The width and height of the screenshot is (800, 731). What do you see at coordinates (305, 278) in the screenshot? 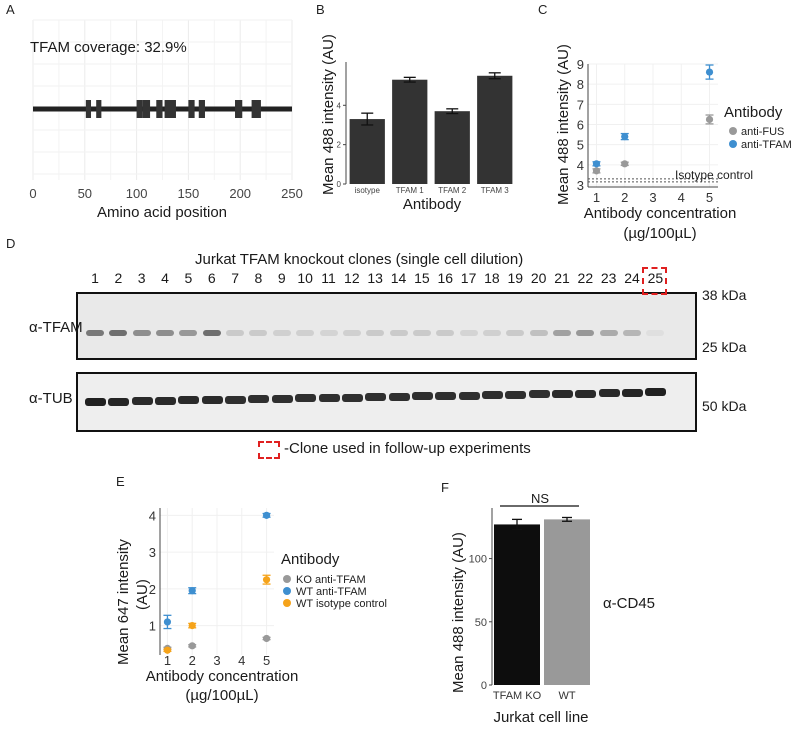
I see `lane-number: 10` at bounding box center [305, 278].